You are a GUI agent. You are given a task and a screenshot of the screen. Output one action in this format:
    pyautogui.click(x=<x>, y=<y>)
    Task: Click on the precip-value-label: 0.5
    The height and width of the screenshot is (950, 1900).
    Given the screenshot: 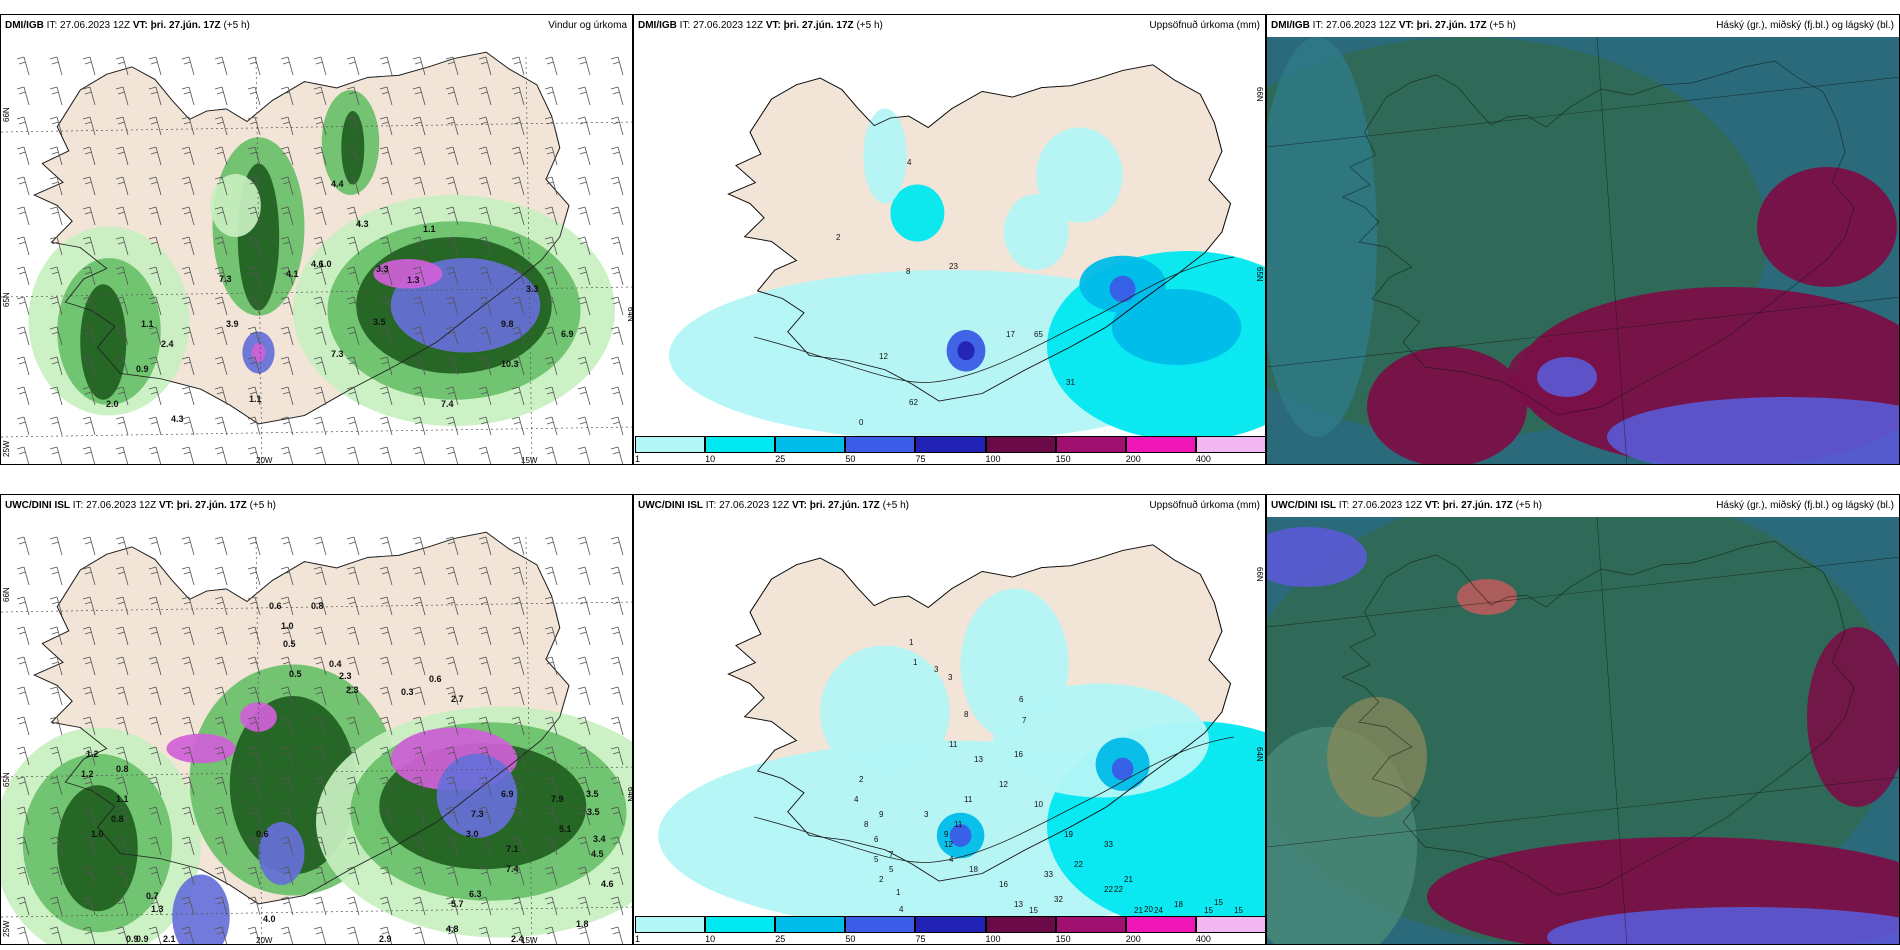 What is the action you would take?
    pyautogui.click(x=295, y=674)
    